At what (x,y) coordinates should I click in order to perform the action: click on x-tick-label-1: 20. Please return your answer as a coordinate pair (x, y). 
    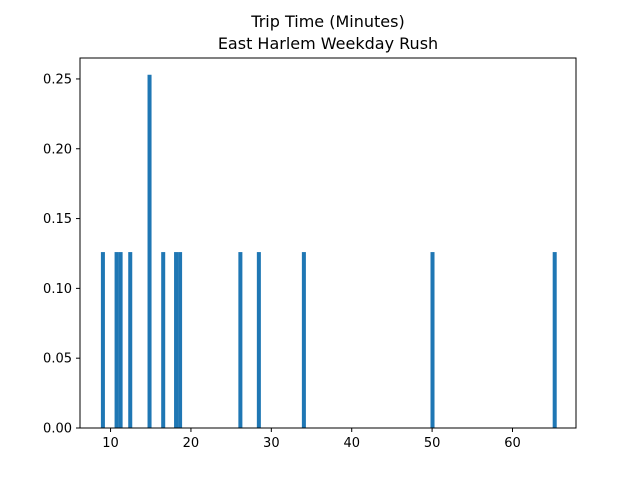
    Looking at the image, I should click on (191, 443).